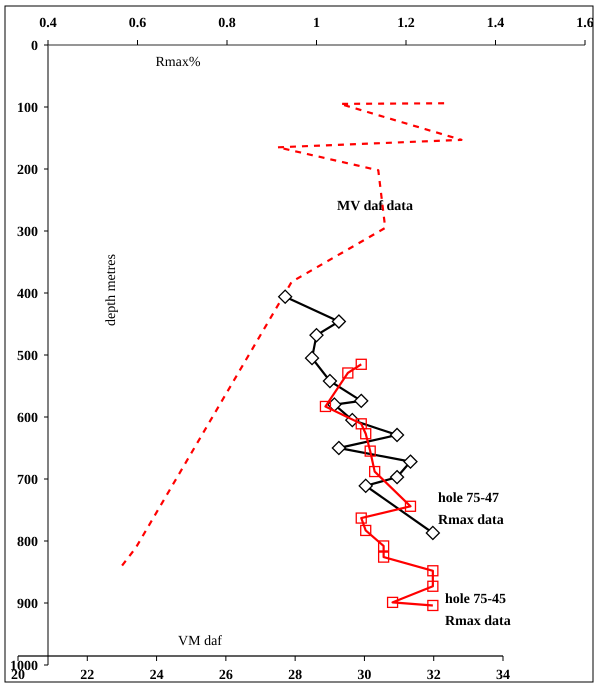 The width and height of the screenshot is (599, 686). What do you see at coordinates (111, 290) in the screenshot?
I see `y-axis-title: depth metres` at bounding box center [111, 290].